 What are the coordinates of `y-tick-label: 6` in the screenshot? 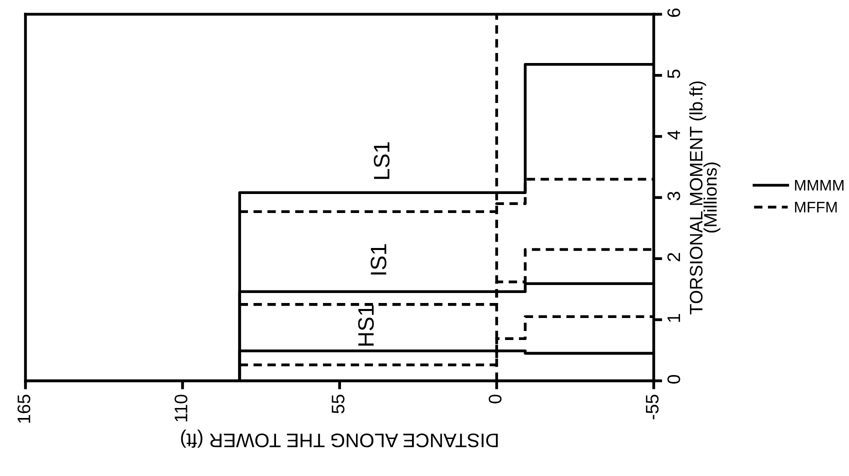 It's located at (673, 12).